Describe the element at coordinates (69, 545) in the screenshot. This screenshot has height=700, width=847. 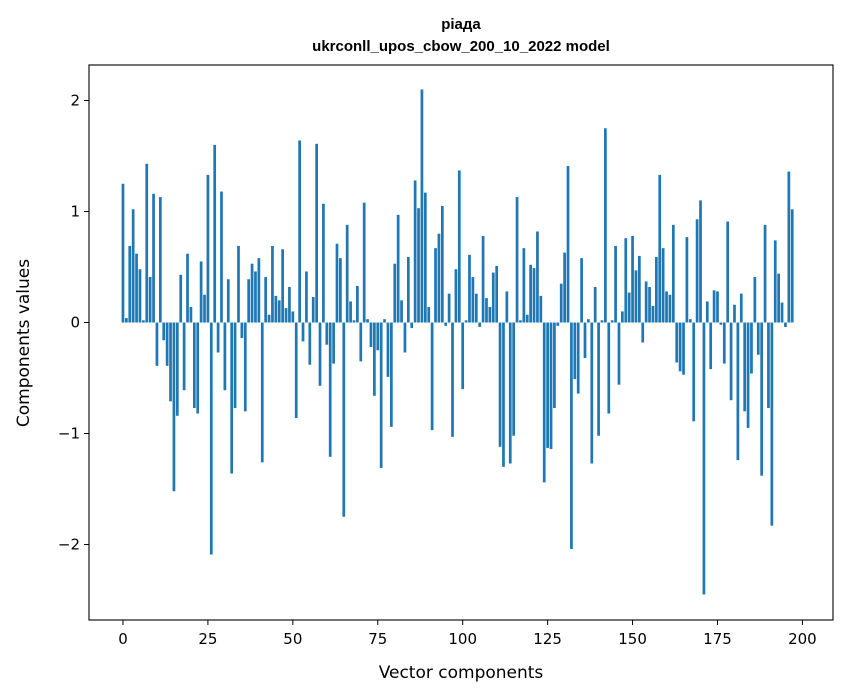
I see `y-tick-label: −2` at that location.